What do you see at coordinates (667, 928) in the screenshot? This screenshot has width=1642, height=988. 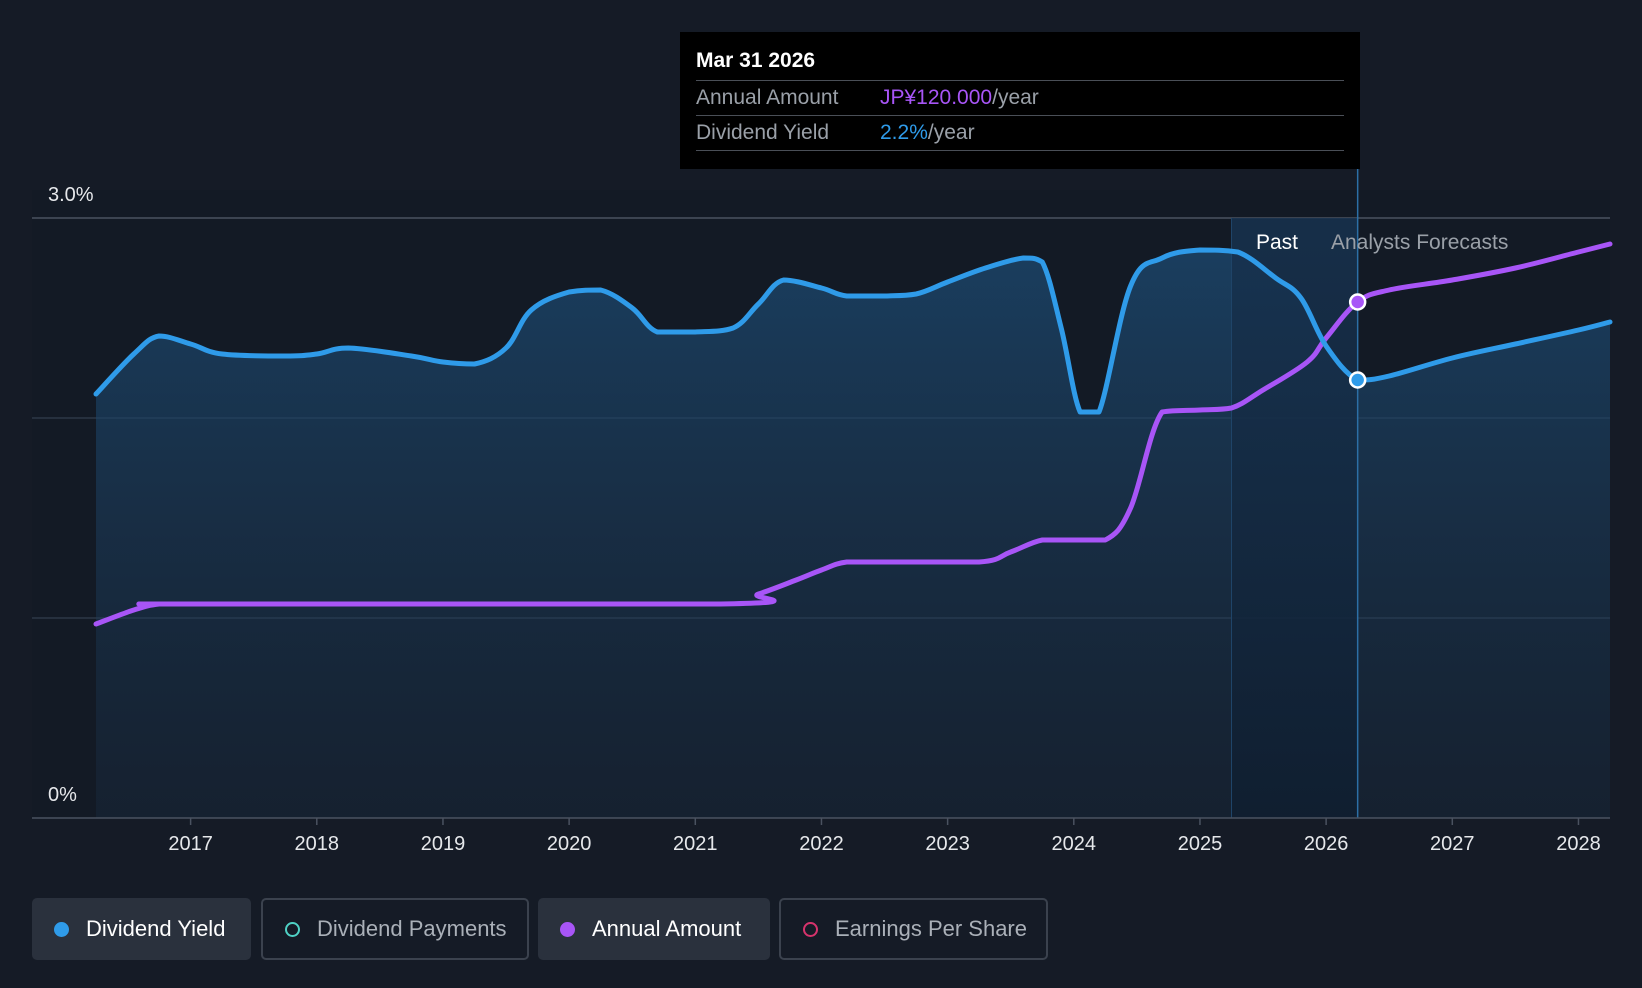 I see `legend-annual-amount-label: Annual Amount` at bounding box center [667, 928].